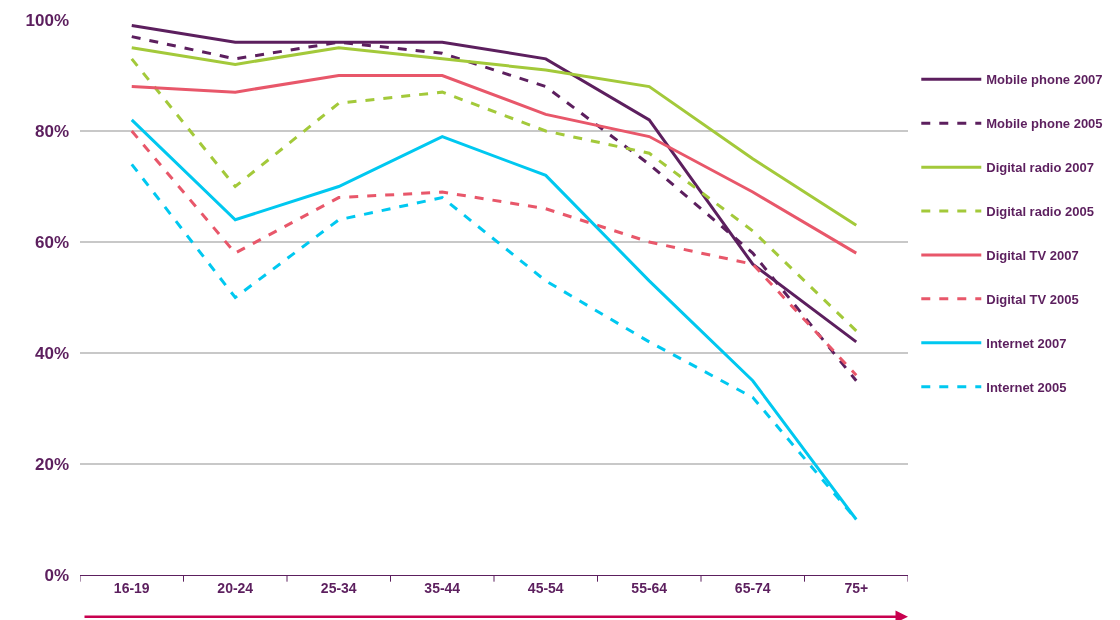 The height and width of the screenshot is (620, 1120). What do you see at coordinates (51, 131) in the screenshot?
I see `y-tick-label: 80%` at bounding box center [51, 131].